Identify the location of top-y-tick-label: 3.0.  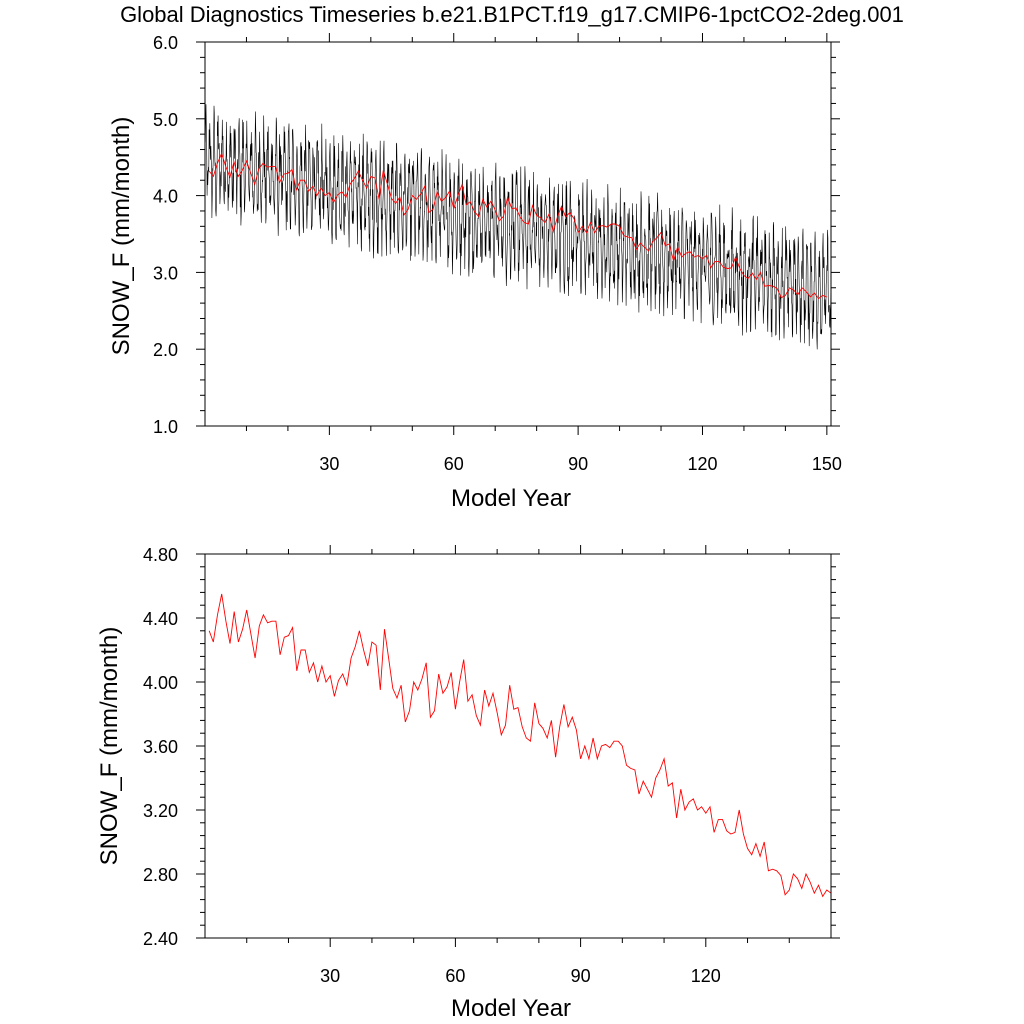
(165, 273).